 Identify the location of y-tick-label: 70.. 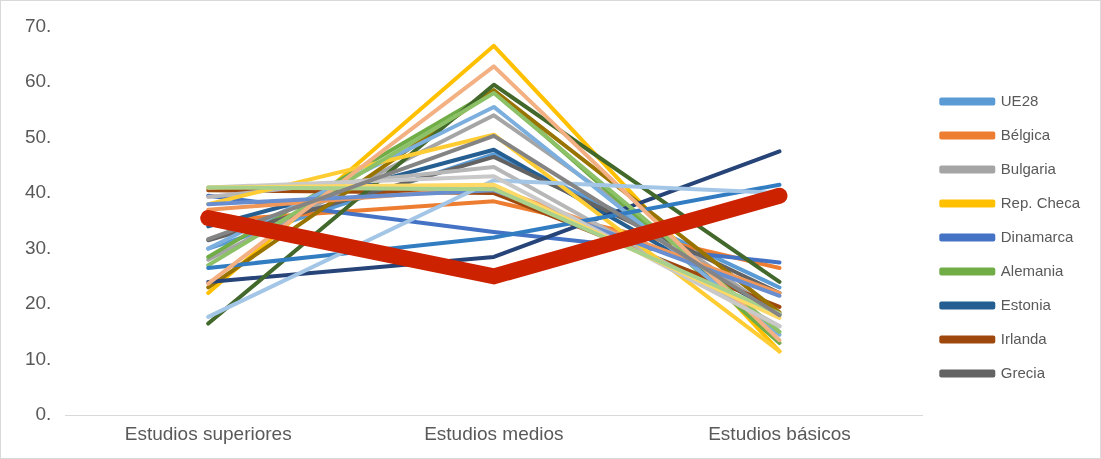
(38, 25).